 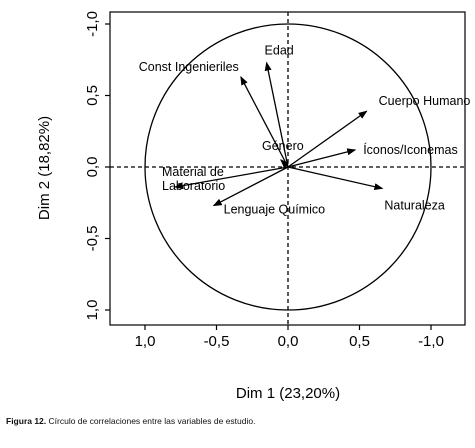 What do you see at coordinates (288, 393) in the screenshot?
I see `x-axis-label: Dim 1 (23,20%)` at bounding box center [288, 393].